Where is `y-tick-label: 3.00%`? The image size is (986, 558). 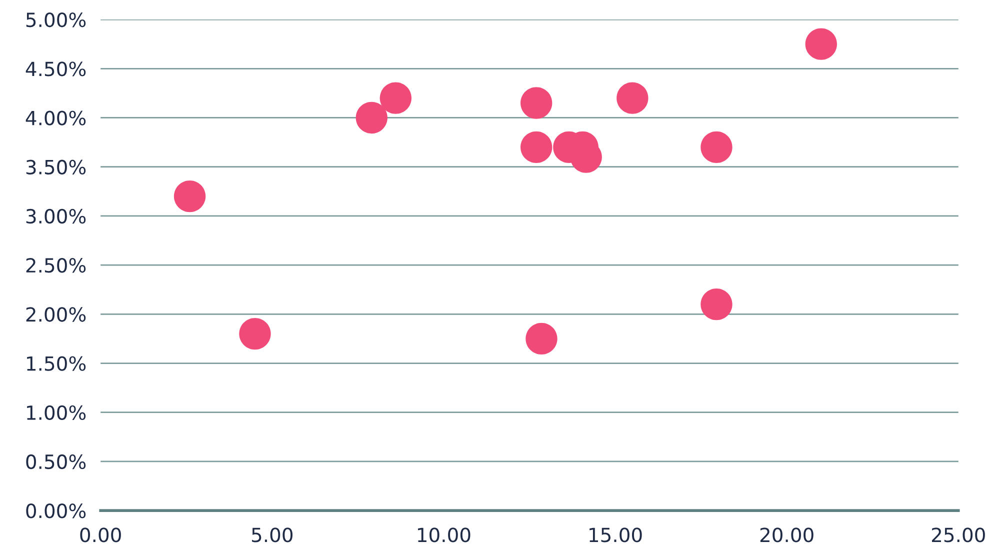 y-tick-label: 3.00% is located at coordinates (56, 216).